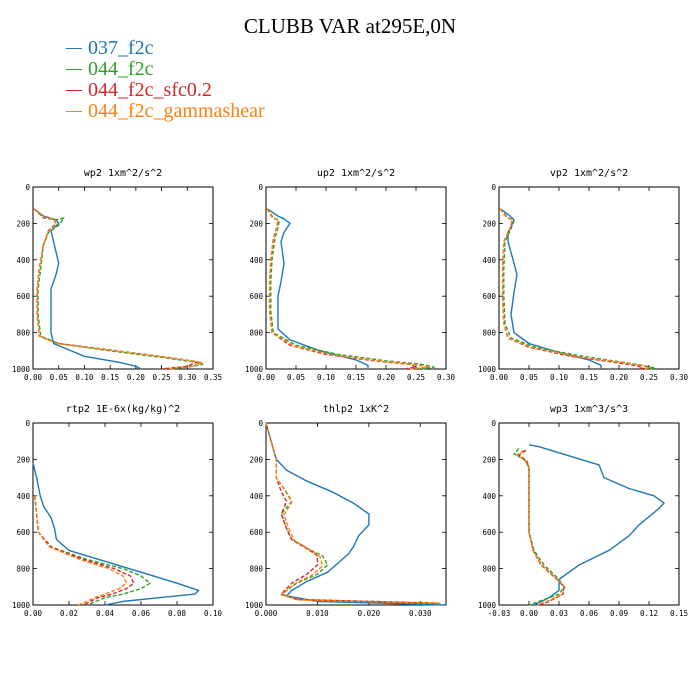 The width and height of the screenshot is (700, 700). What do you see at coordinates (121, 48) in the screenshot?
I see `legend-label: 037_f2c` at bounding box center [121, 48].